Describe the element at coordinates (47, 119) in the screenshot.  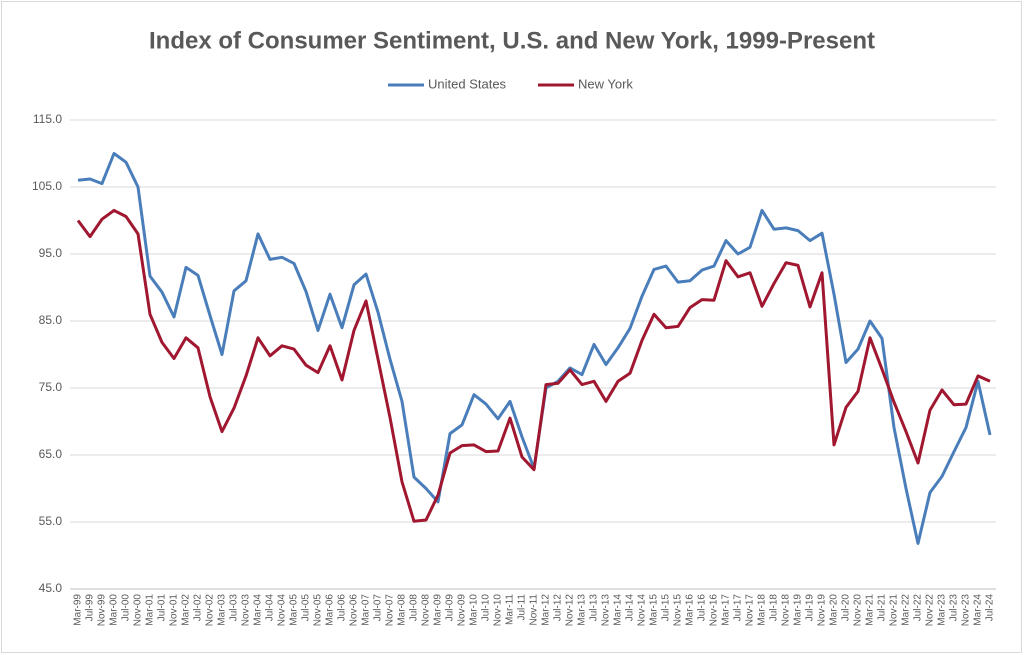
I see `y-tick-label: 115.0` at that location.